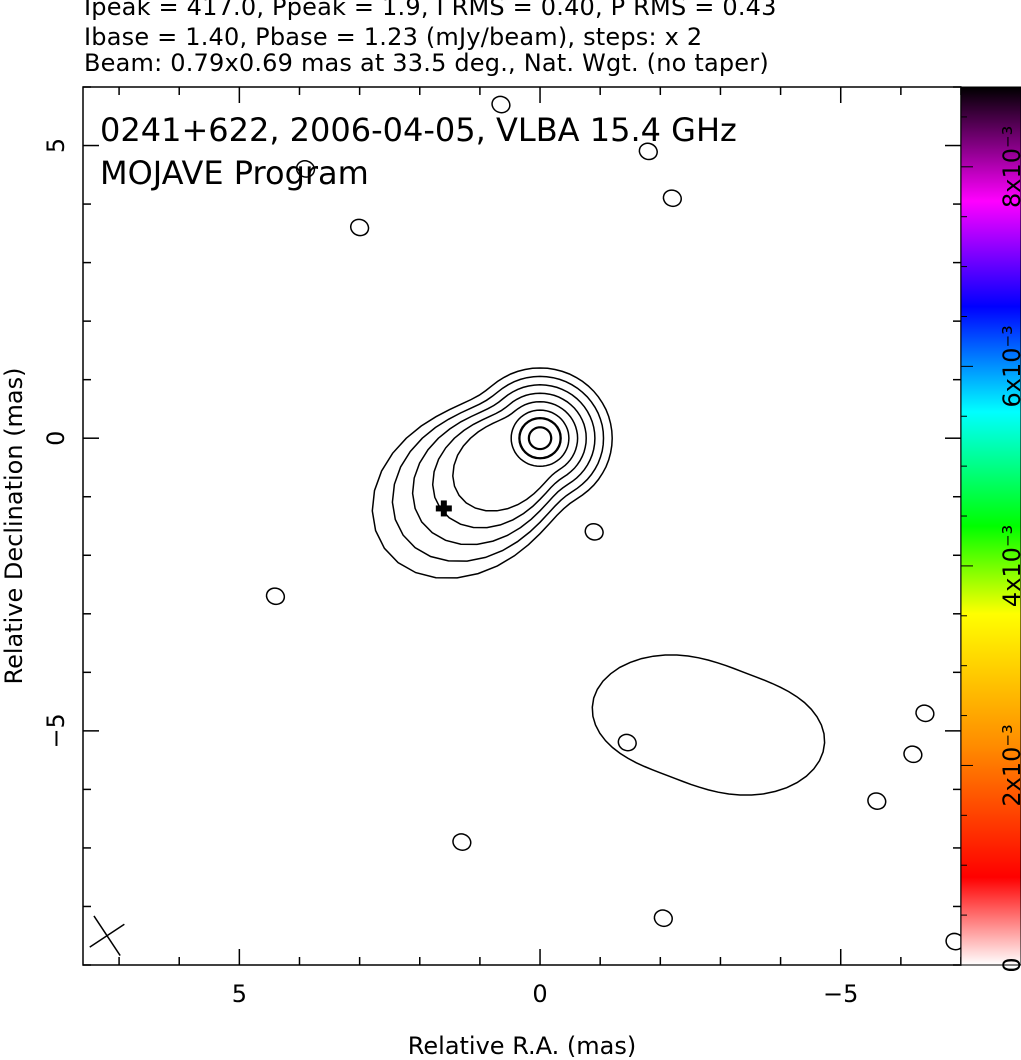  What do you see at coordinates (234, 173) in the screenshot?
I see `plot-subtitle: MOJAVE Program` at bounding box center [234, 173].